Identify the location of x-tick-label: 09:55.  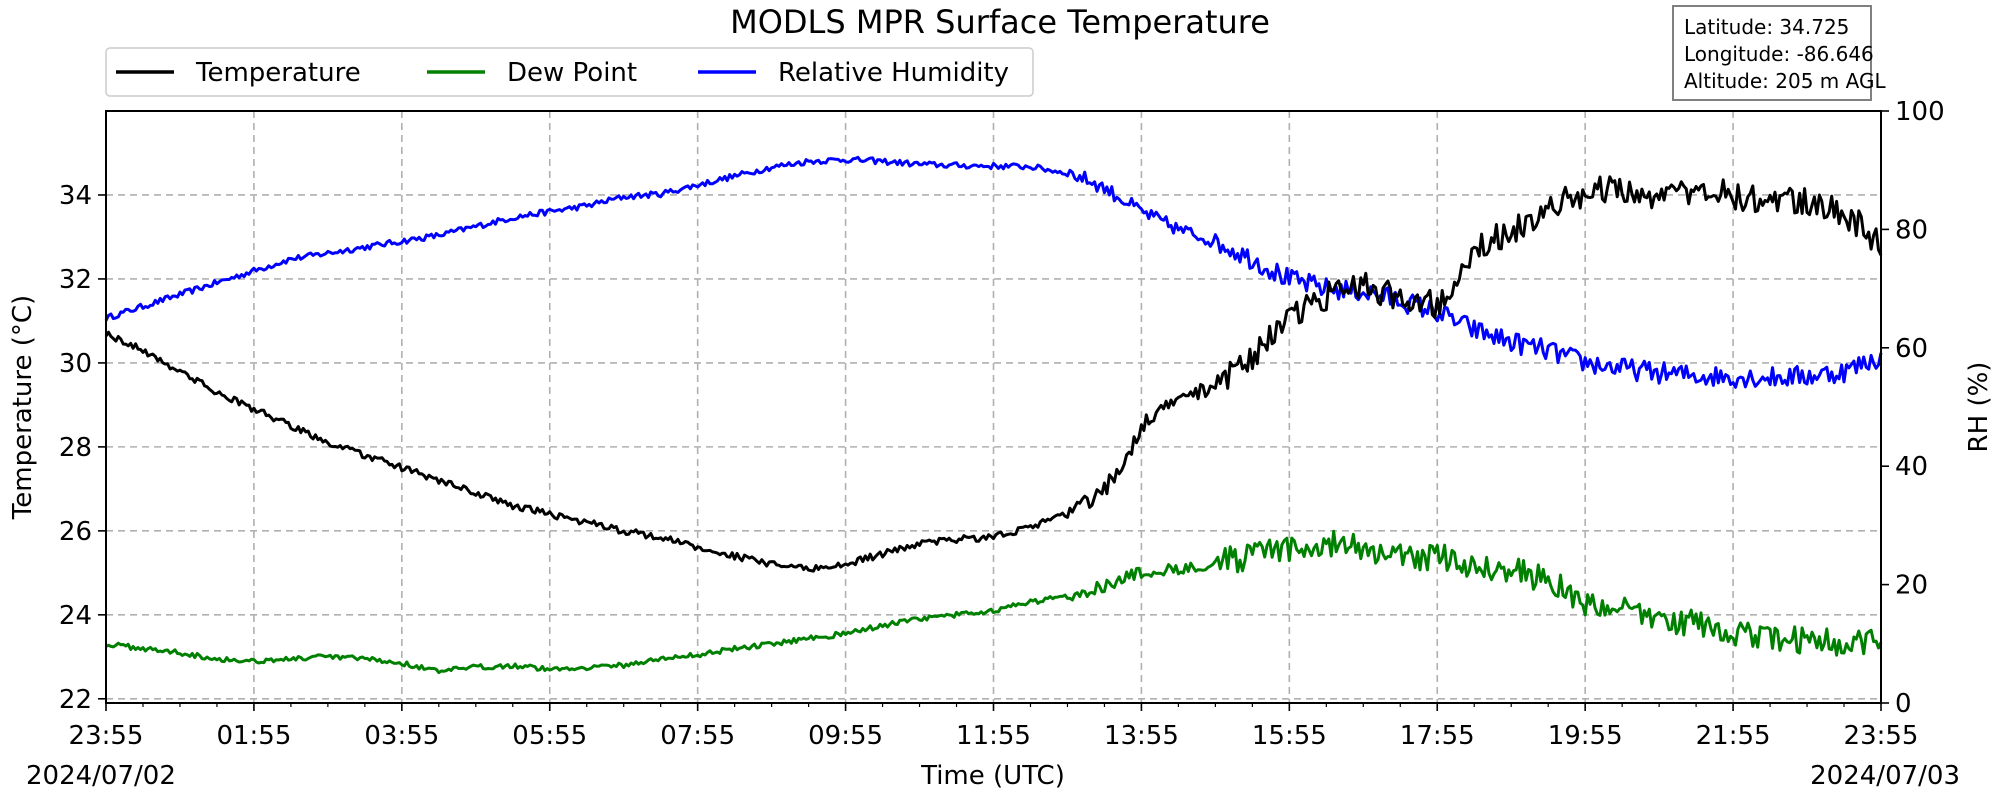
(845, 736).